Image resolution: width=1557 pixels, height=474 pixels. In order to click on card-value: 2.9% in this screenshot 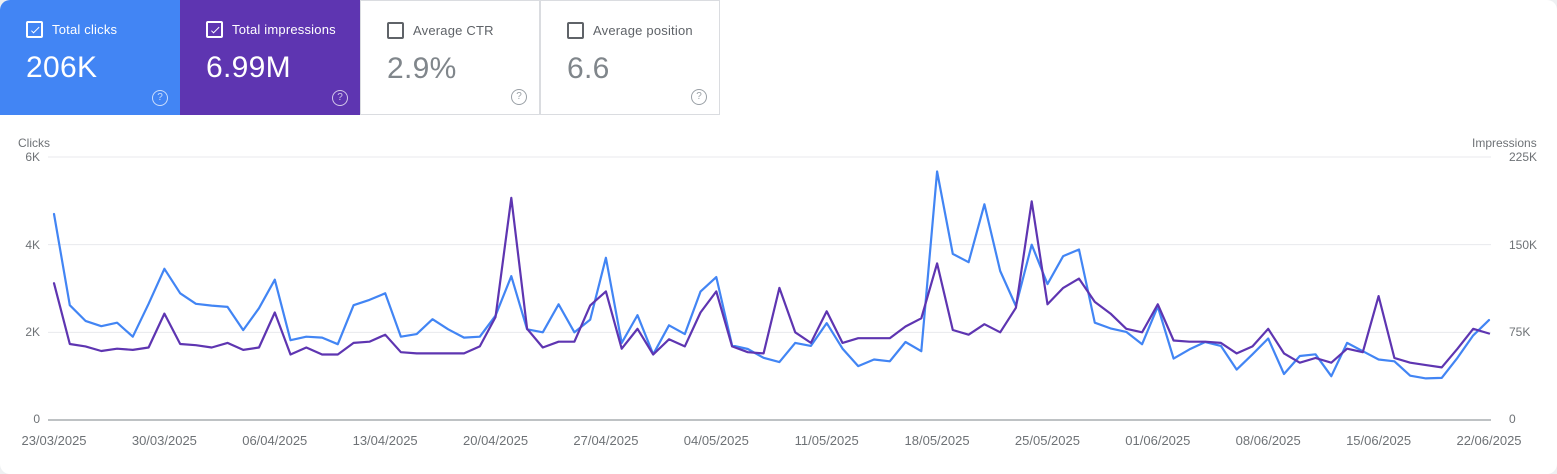, I will do `click(422, 68)`.